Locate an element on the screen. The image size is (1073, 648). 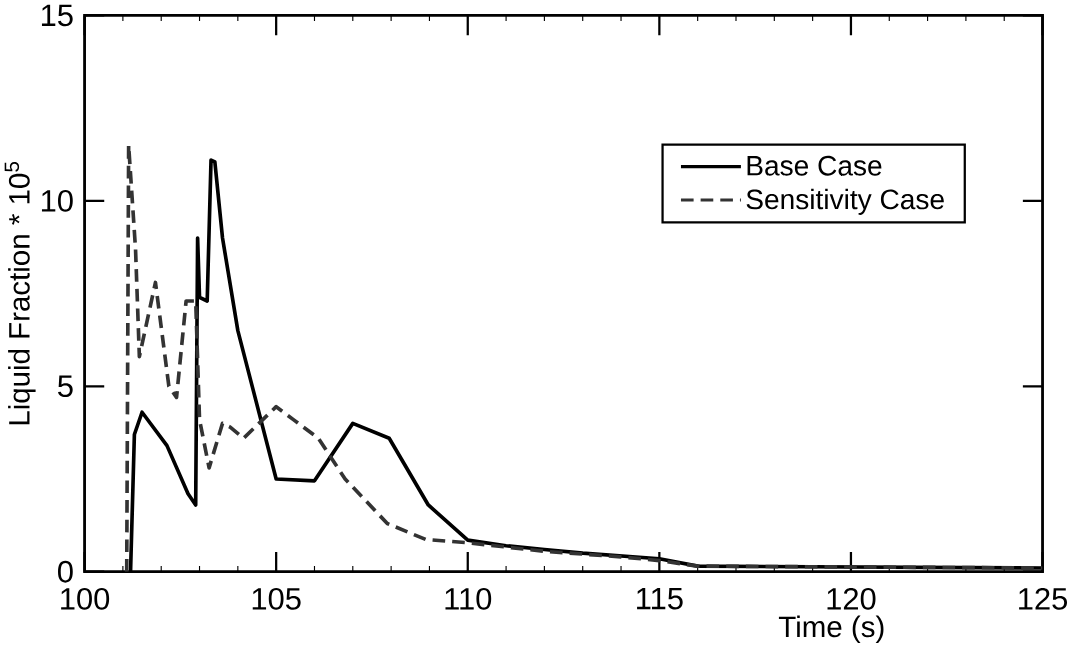
x-tick-label: 110 is located at coordinates (468, 599).